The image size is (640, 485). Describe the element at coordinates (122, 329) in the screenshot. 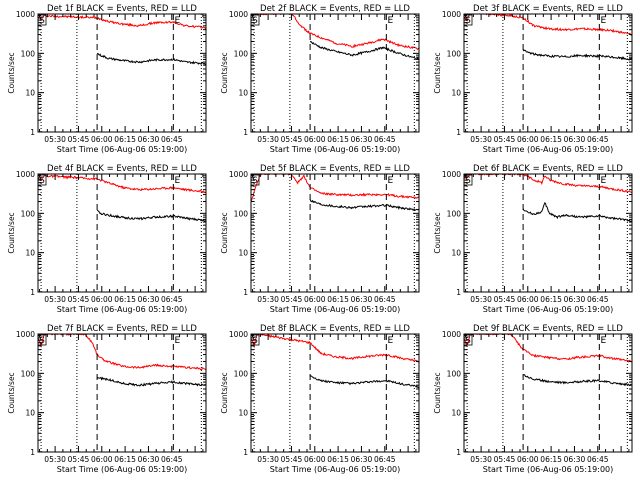

I see `chart-title: Det 7f BLACK = Events, RED = LLD` at that location.